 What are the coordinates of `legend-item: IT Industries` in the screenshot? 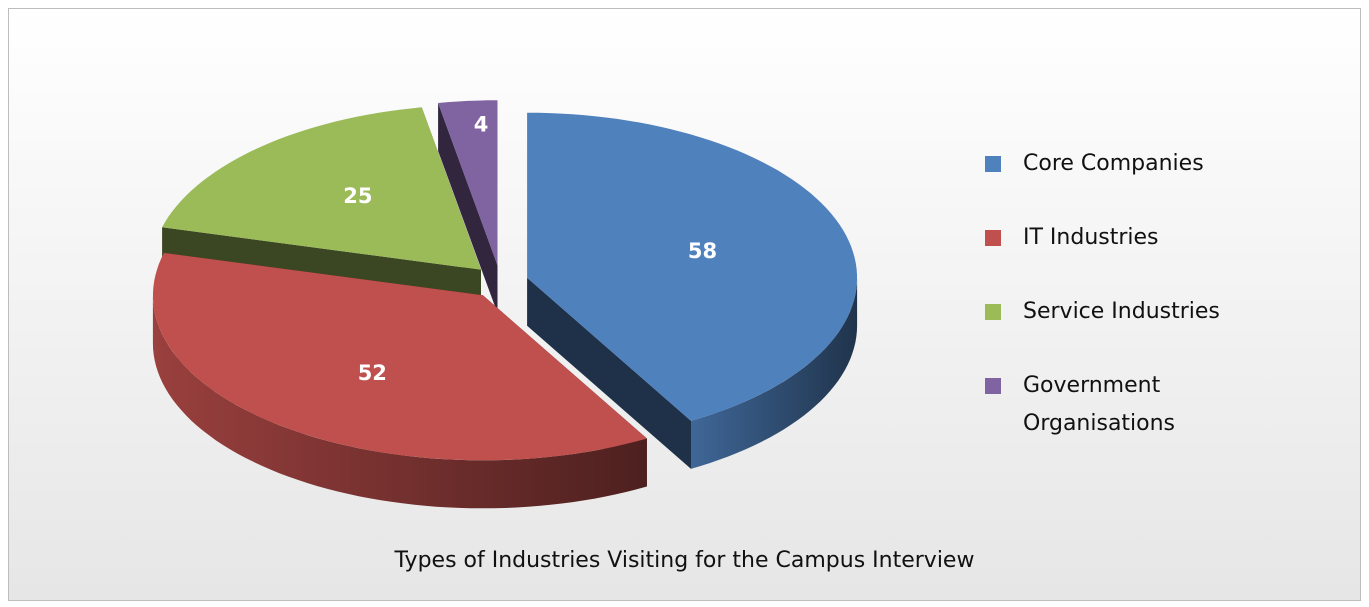 It's located at (1125, 238).